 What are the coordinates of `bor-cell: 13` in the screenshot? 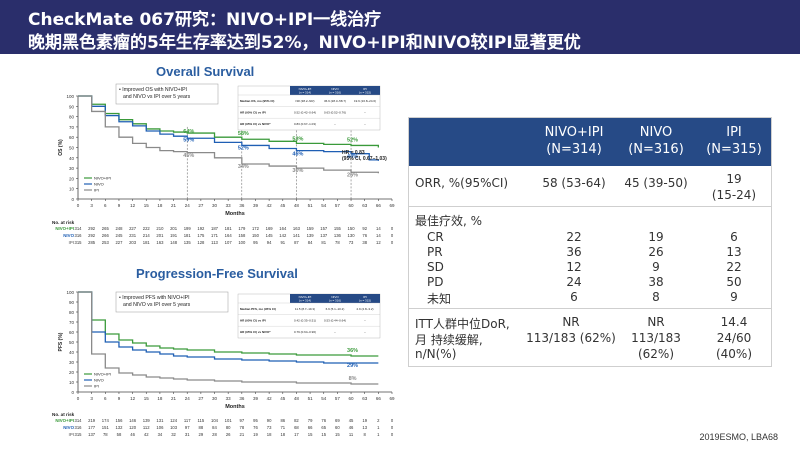 It's located at (734, 252).